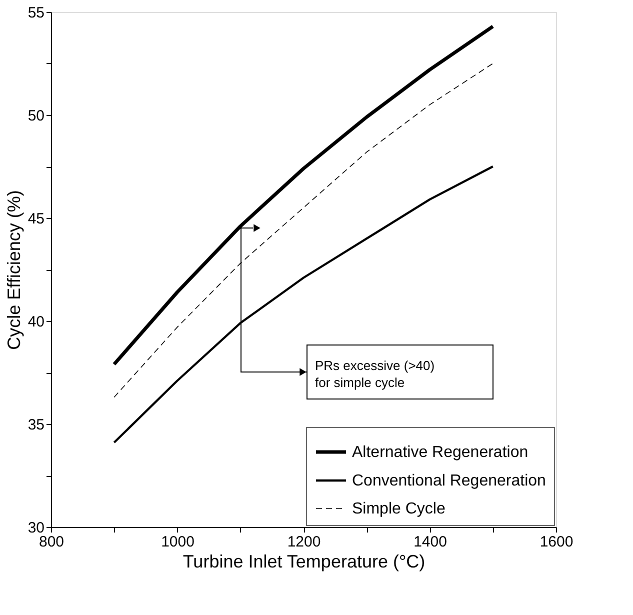  What do you see at coordinates (36, 322) in the screenshot?
I see `y-tick-label: 40` at bounding box center [36, 322].